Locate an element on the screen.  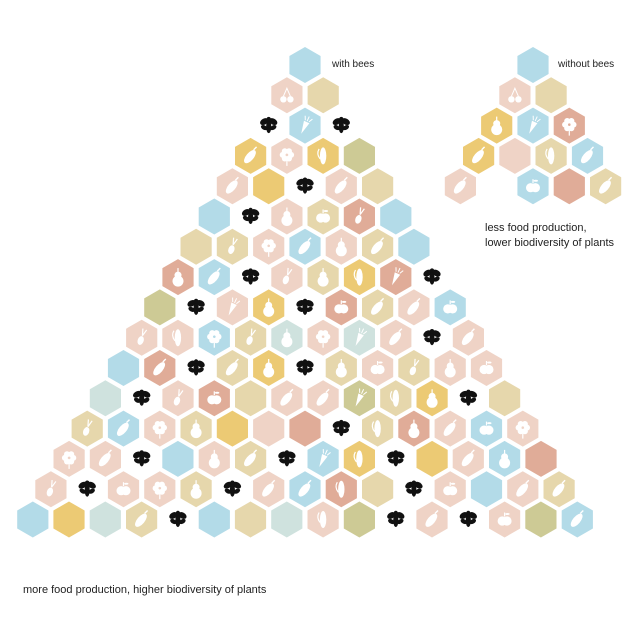
carrot-hexagon is located at coordinates (396, 277).